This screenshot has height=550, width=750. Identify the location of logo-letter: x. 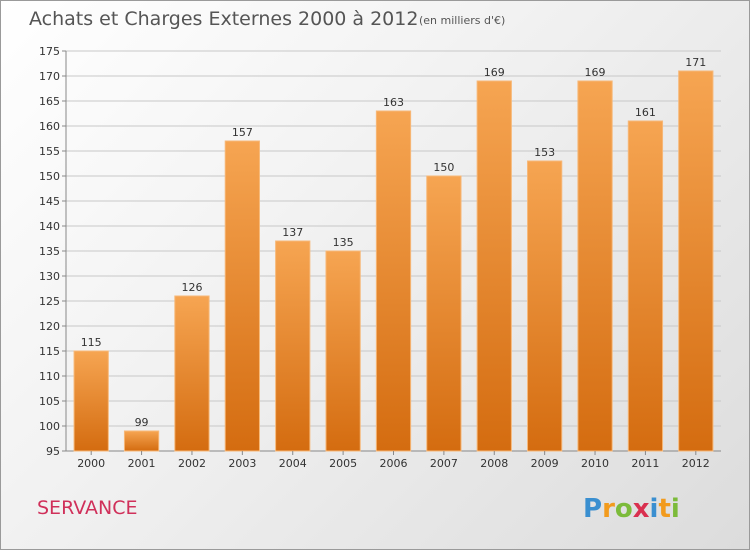
(641, 509).